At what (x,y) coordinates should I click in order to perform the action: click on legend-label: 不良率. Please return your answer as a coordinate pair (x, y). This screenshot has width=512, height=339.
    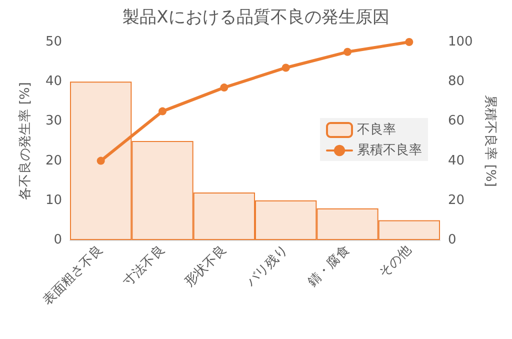
    Looking at the image, I should click on (376, 130).